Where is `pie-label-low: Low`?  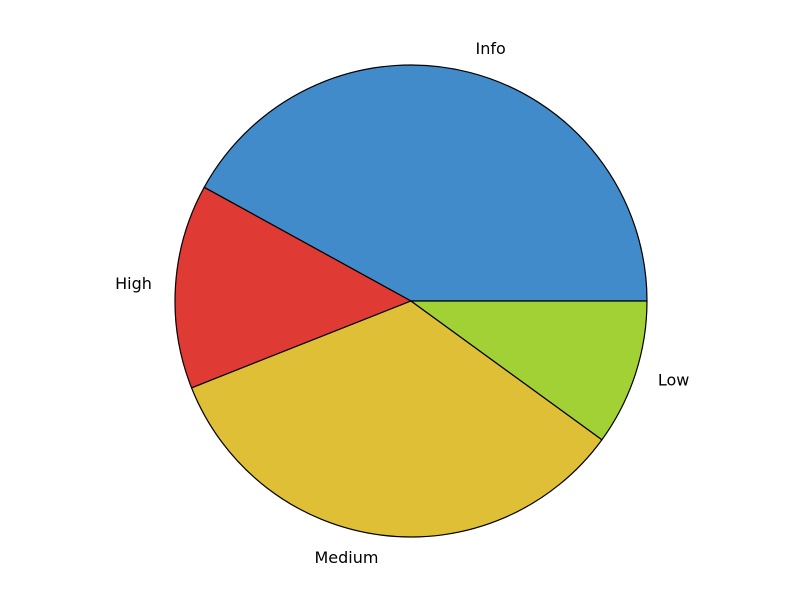 pie-label-low: Low is located at coordinates (674, 380).